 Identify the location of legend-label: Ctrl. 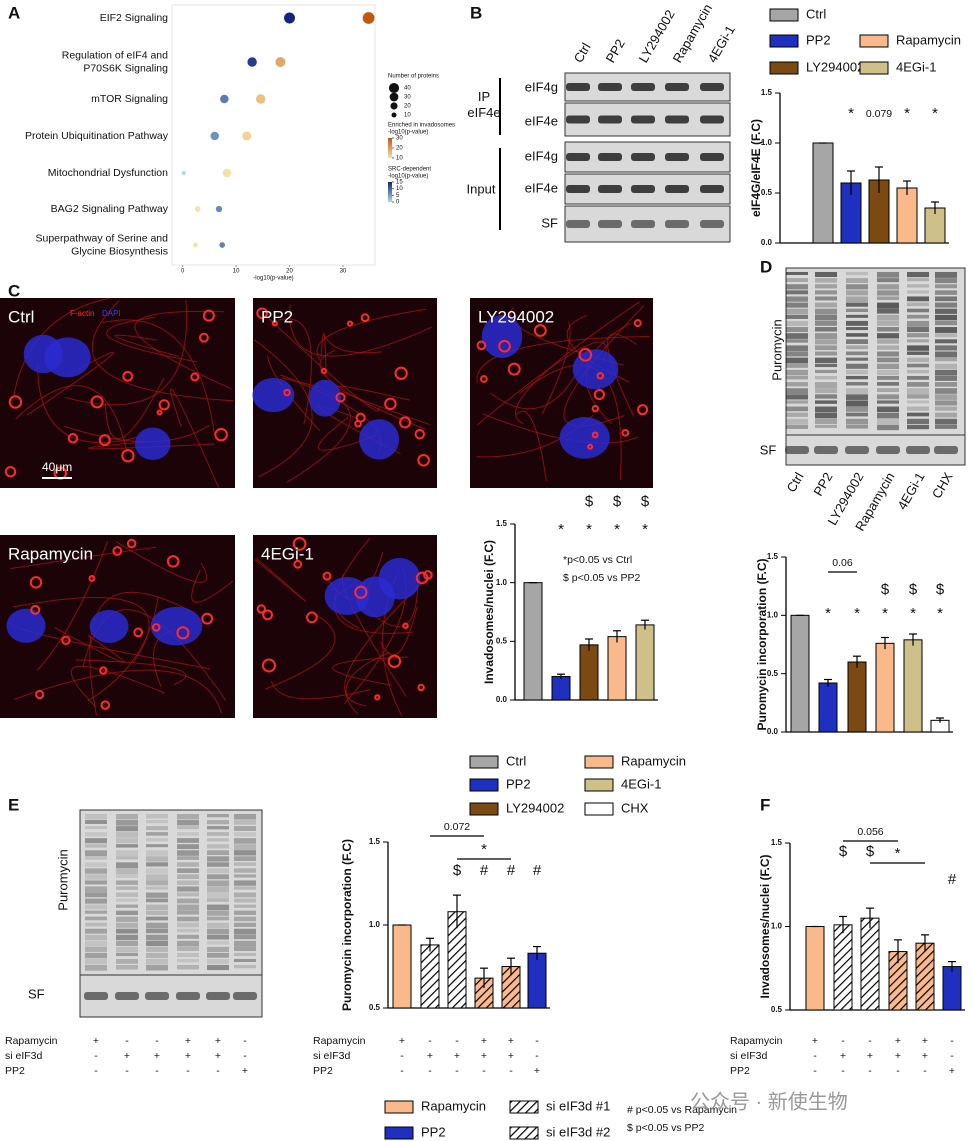
(516, 760).